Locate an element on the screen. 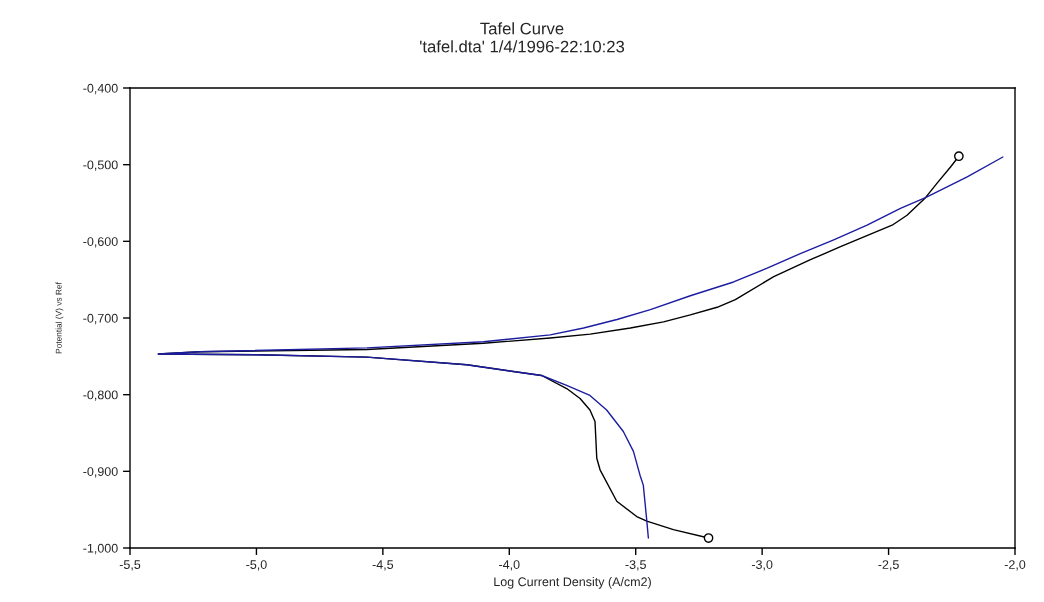 The height and width of the screenshot is (602, 1044). y-tick-label: -0,600 is located at coordinates (100, 242).